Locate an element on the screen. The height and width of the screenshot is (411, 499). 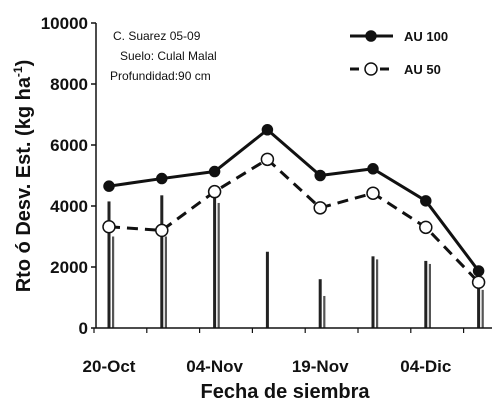
x-tick-label: 19-Nov is located at coordinates (320, 366).